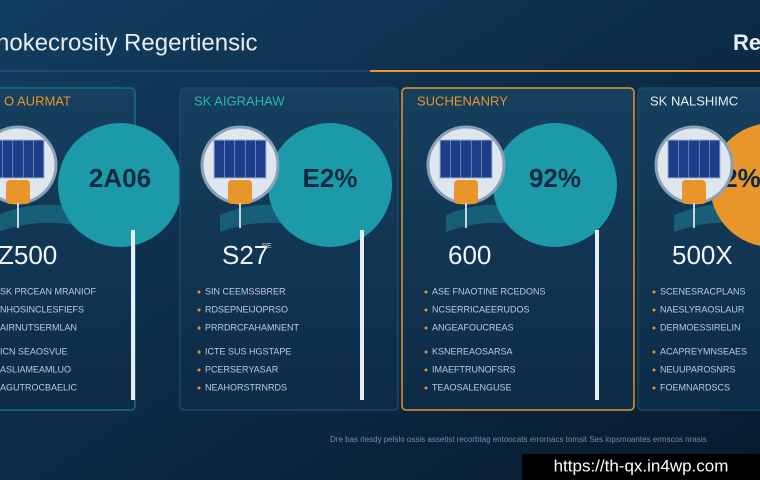 Image resolution: width=760 pixels, height=480 pixels. What do you see at coordinates (746, 42) in the screenshot?
I see `right-title: Re` at bounding box center [746, 42].